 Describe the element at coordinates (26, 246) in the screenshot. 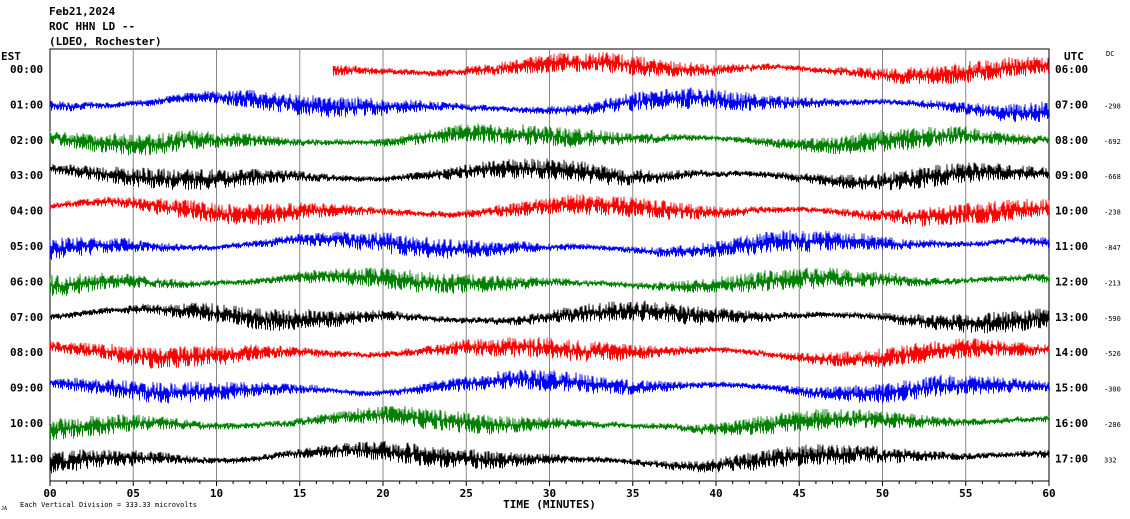

I see `row-label-est: 05:00` at that location.